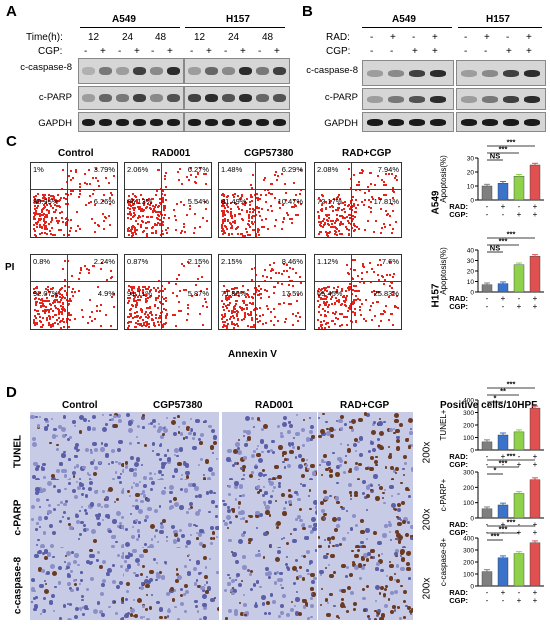 Image resolution: width=550 pixels, height=629 pixels. I want to click on quadrant-value: 2.06%, so click(138, 169).